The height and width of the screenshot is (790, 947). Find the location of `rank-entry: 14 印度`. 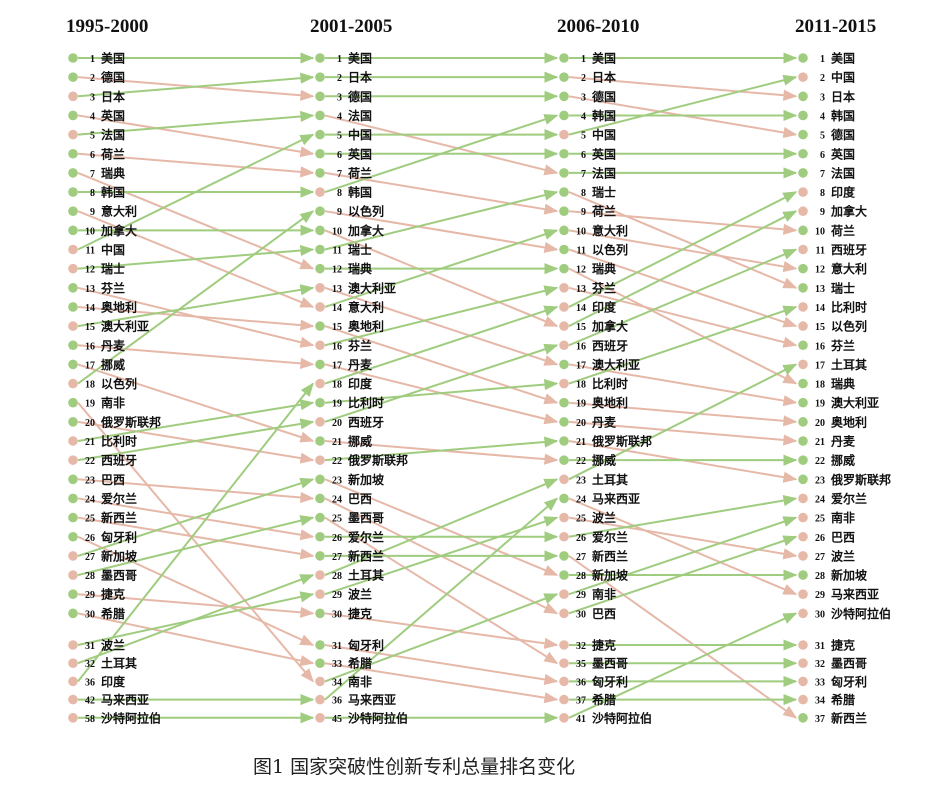

rank-entry: 14 印度 is located at coordinates (588, 306).